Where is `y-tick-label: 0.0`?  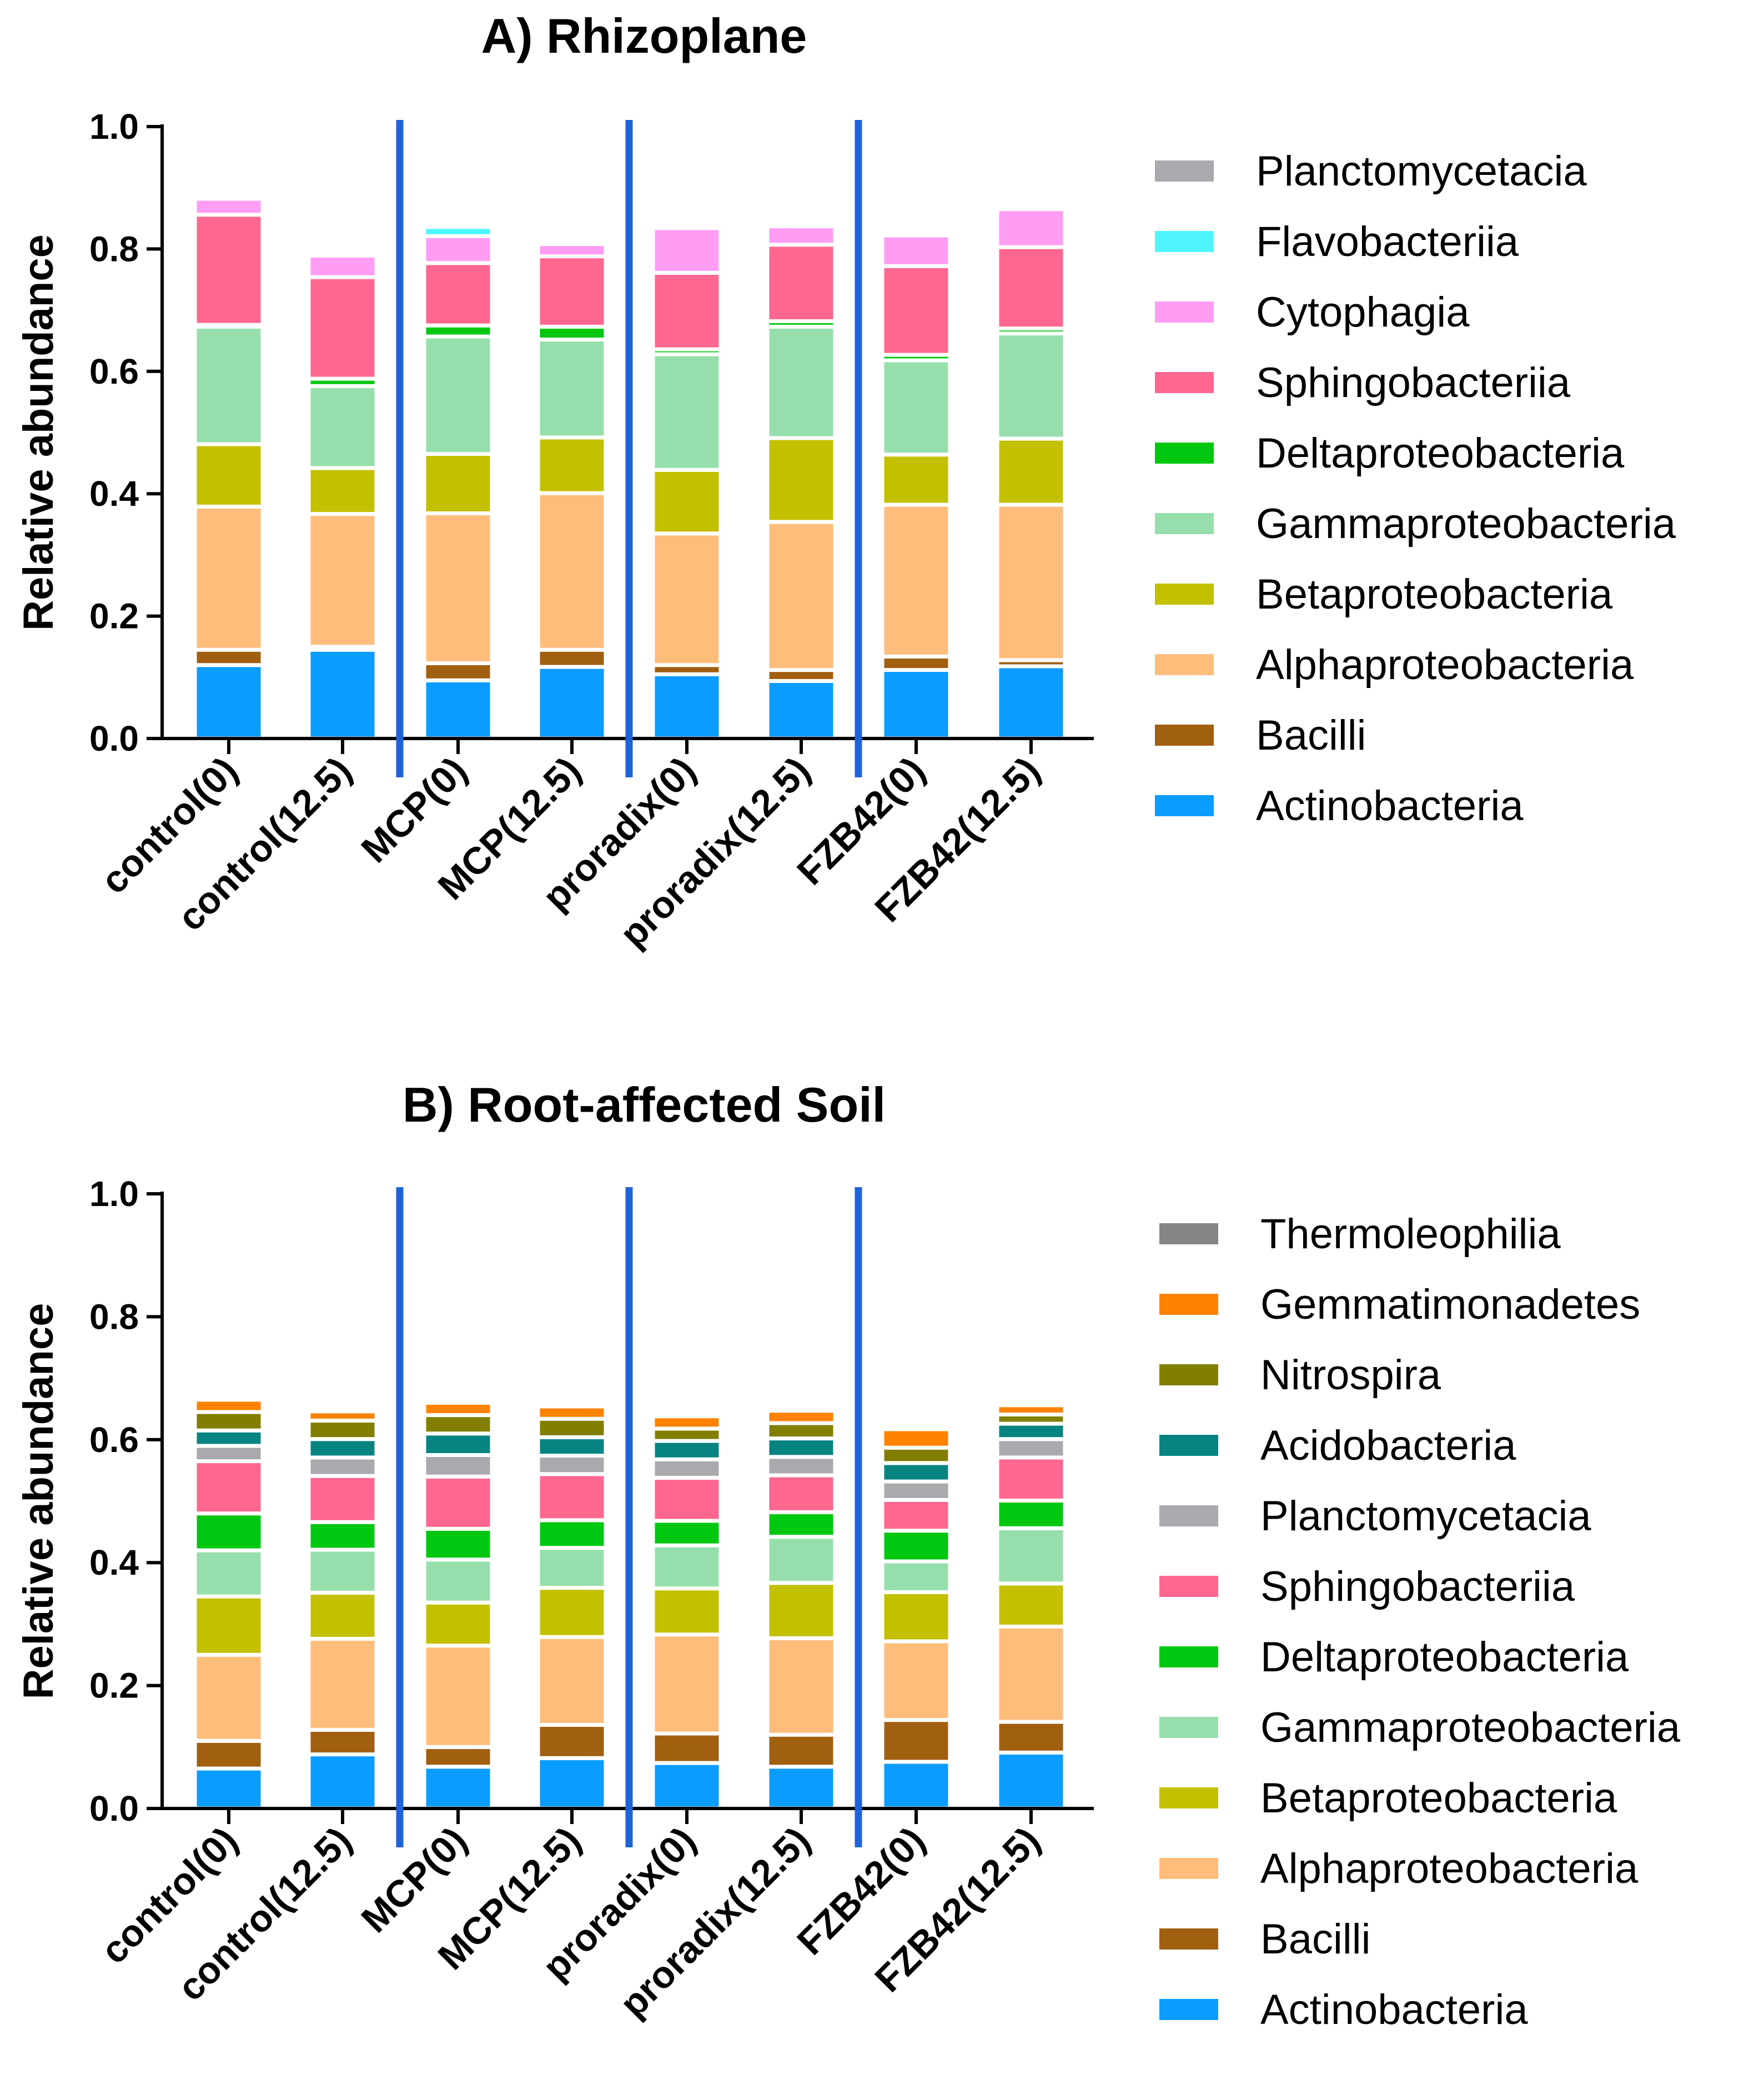 y-tick-label: 0.0 is located at coordinates (114, 738).